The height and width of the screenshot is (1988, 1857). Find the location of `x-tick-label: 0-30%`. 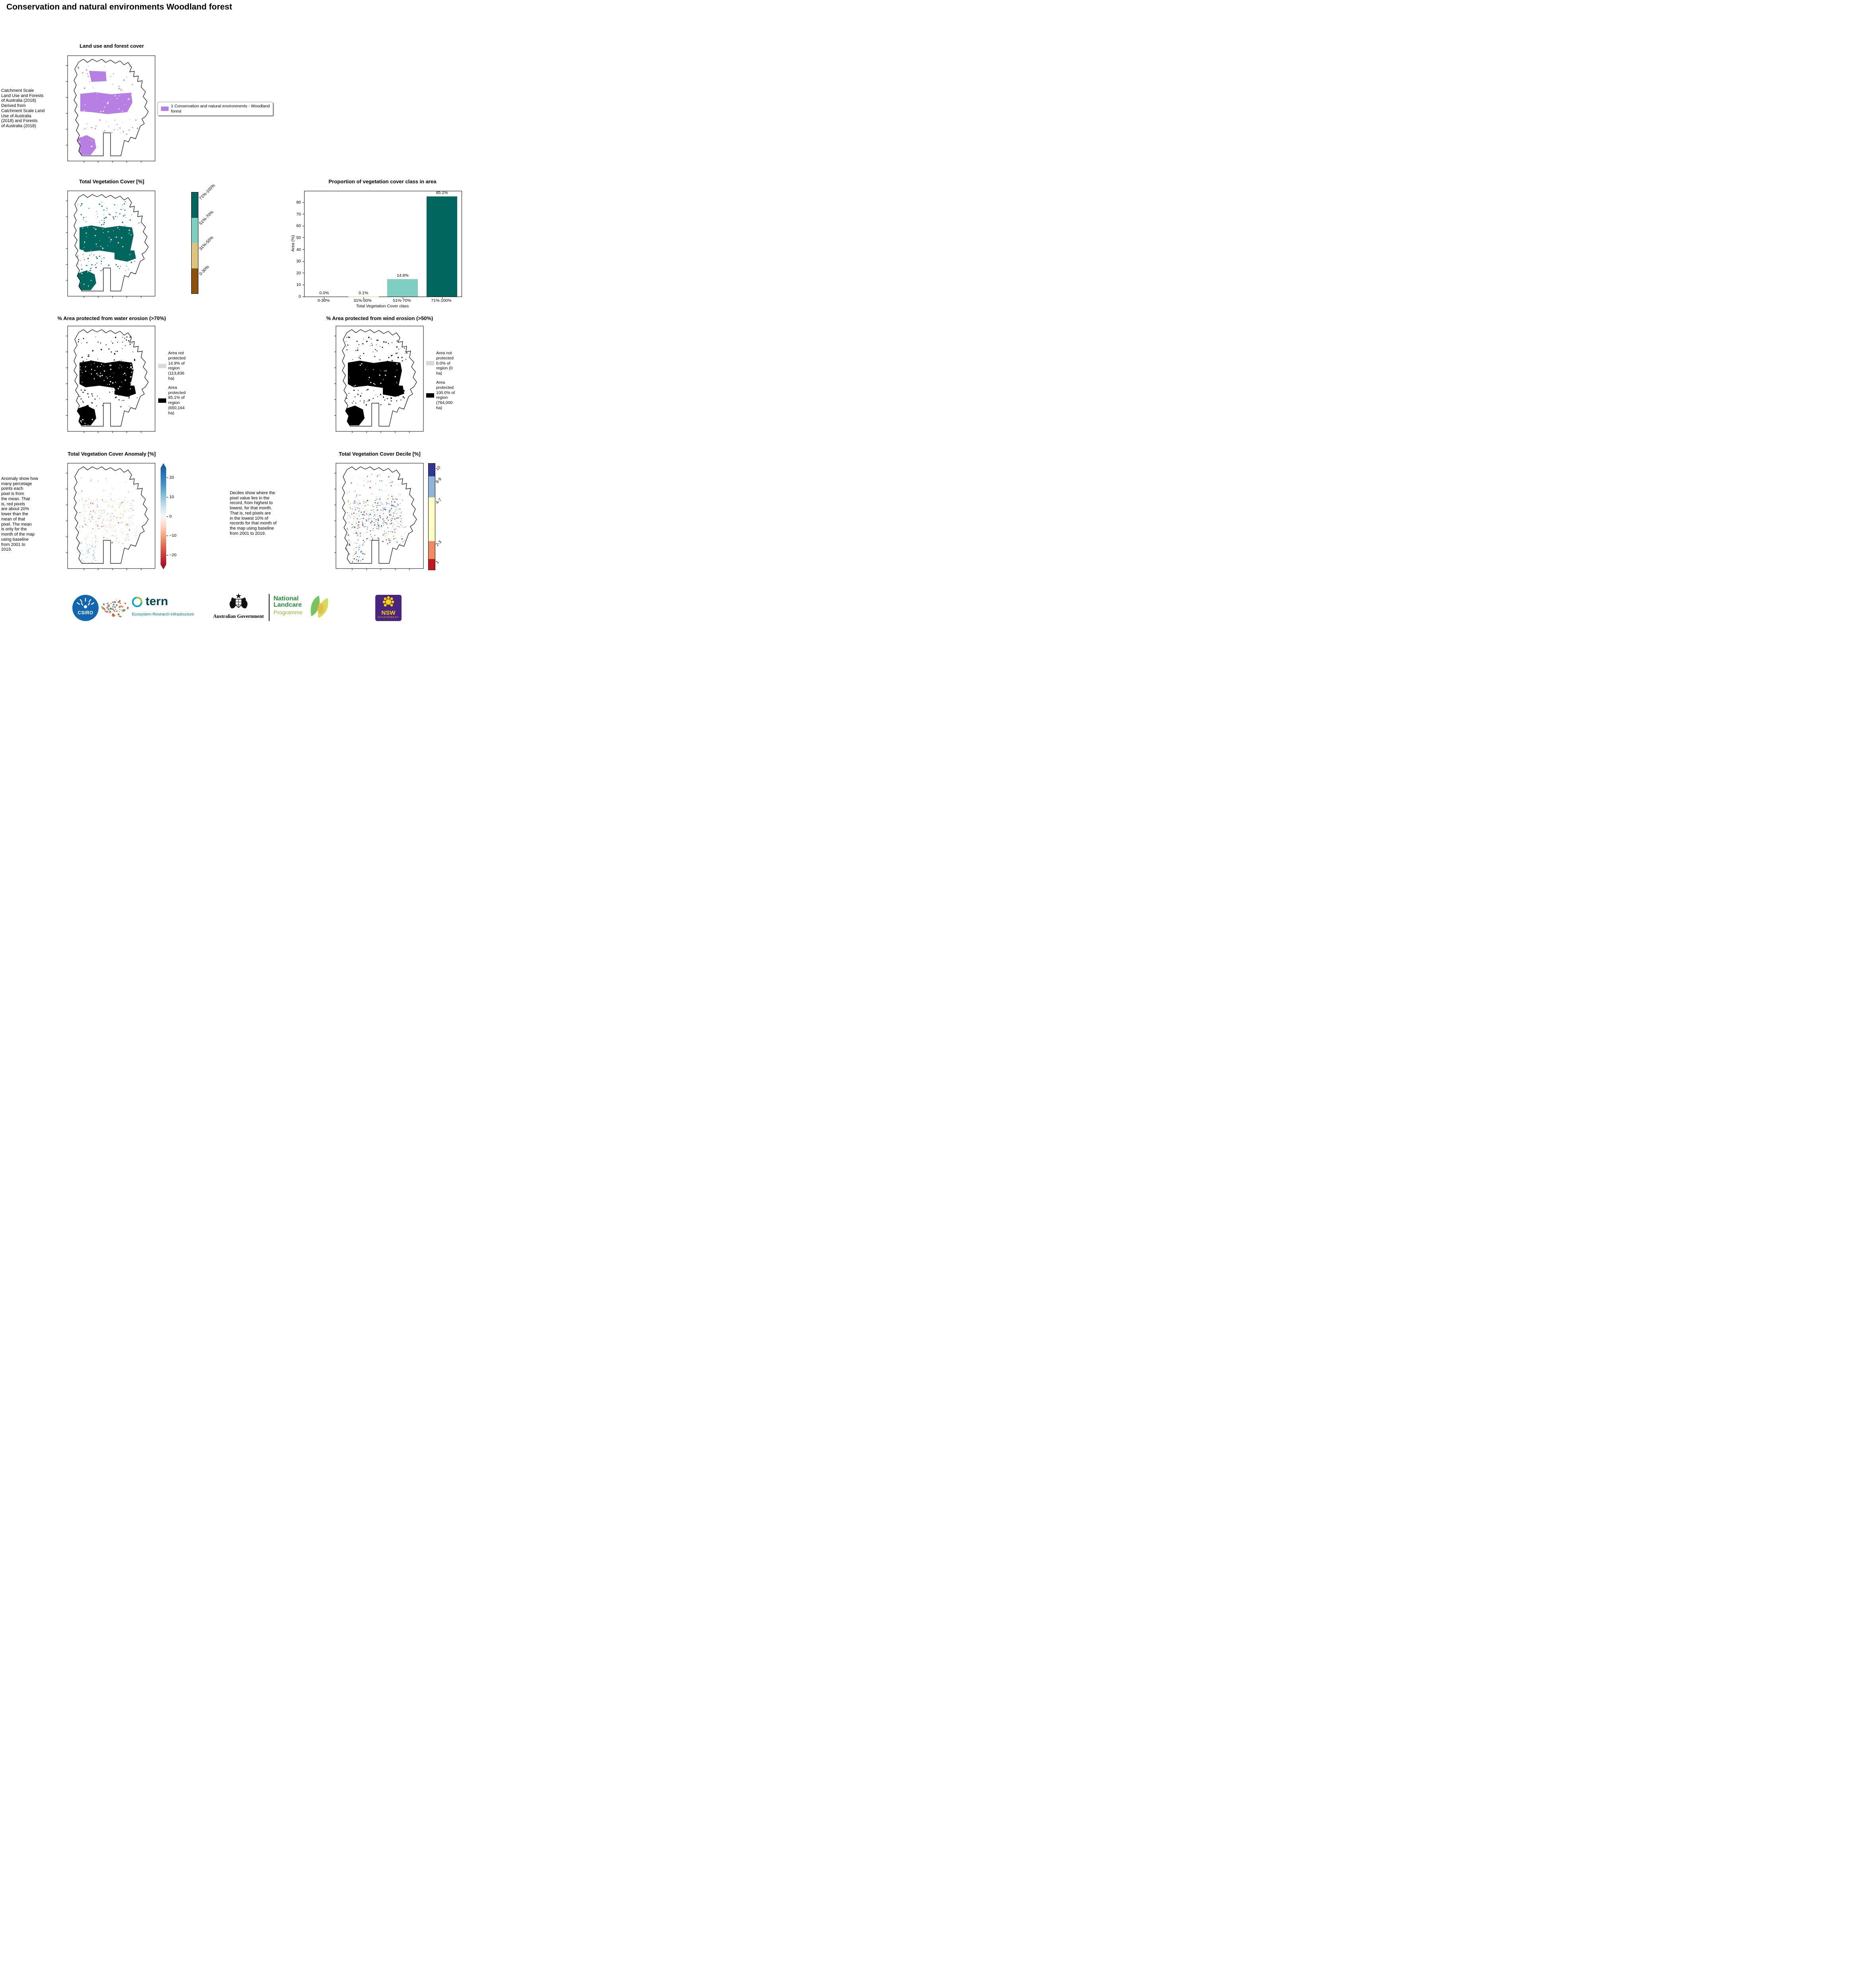

x-tick-label: 0-30% is located at coordinates (323, 300).